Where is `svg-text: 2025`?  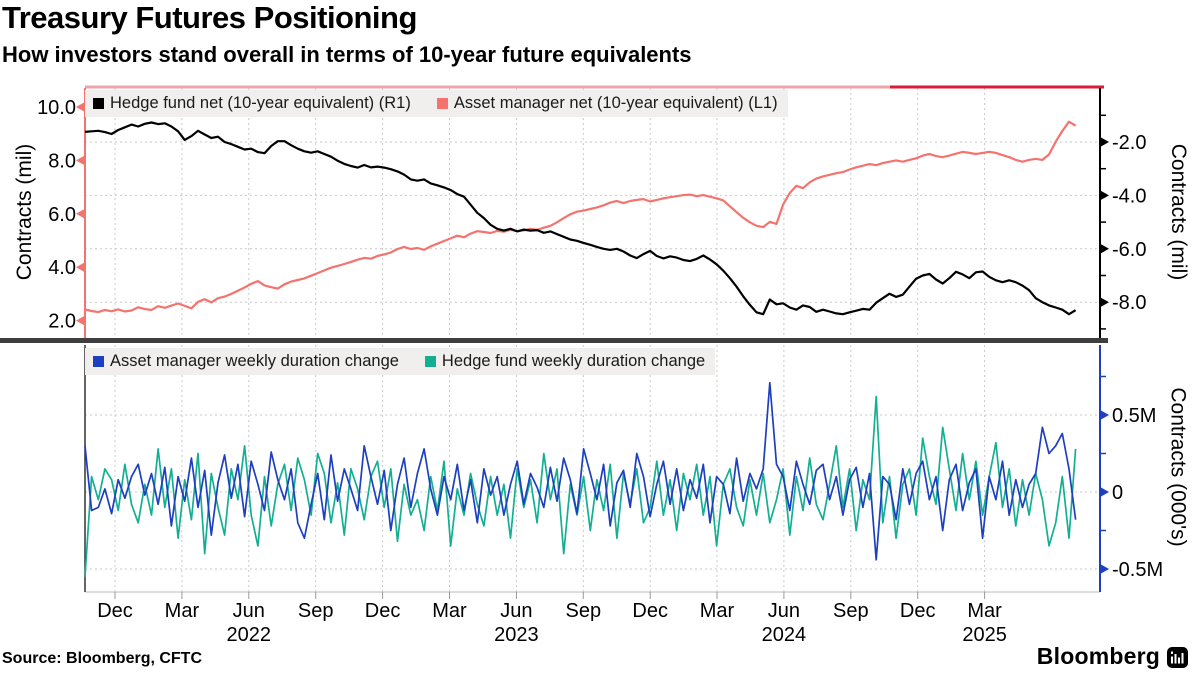 svg-text: 2025 is located at coordinates (984, 635).